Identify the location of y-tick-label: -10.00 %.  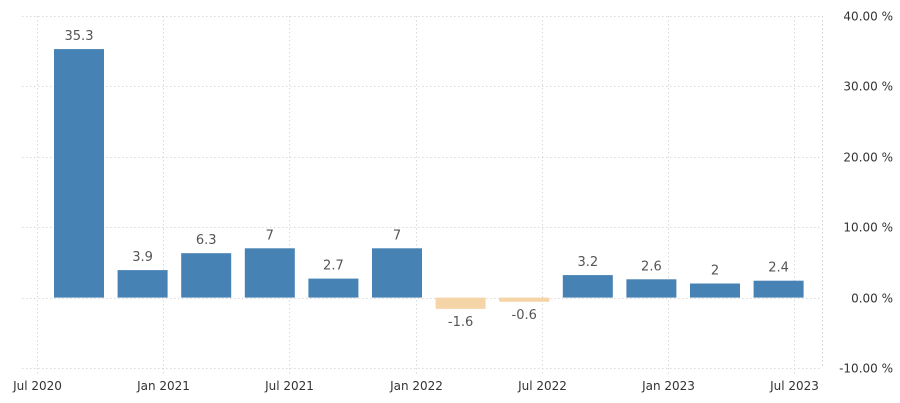
(866, 369).